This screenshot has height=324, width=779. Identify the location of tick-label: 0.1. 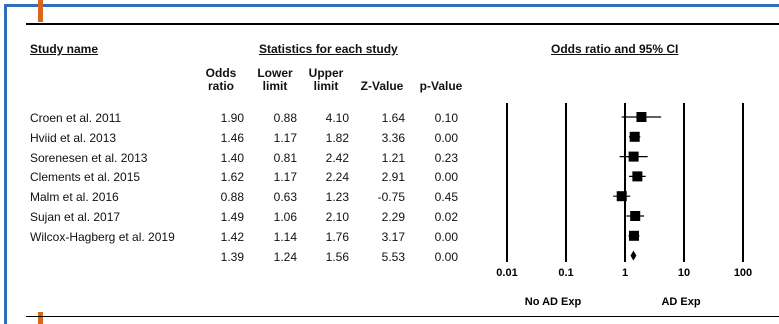
(565, 273).